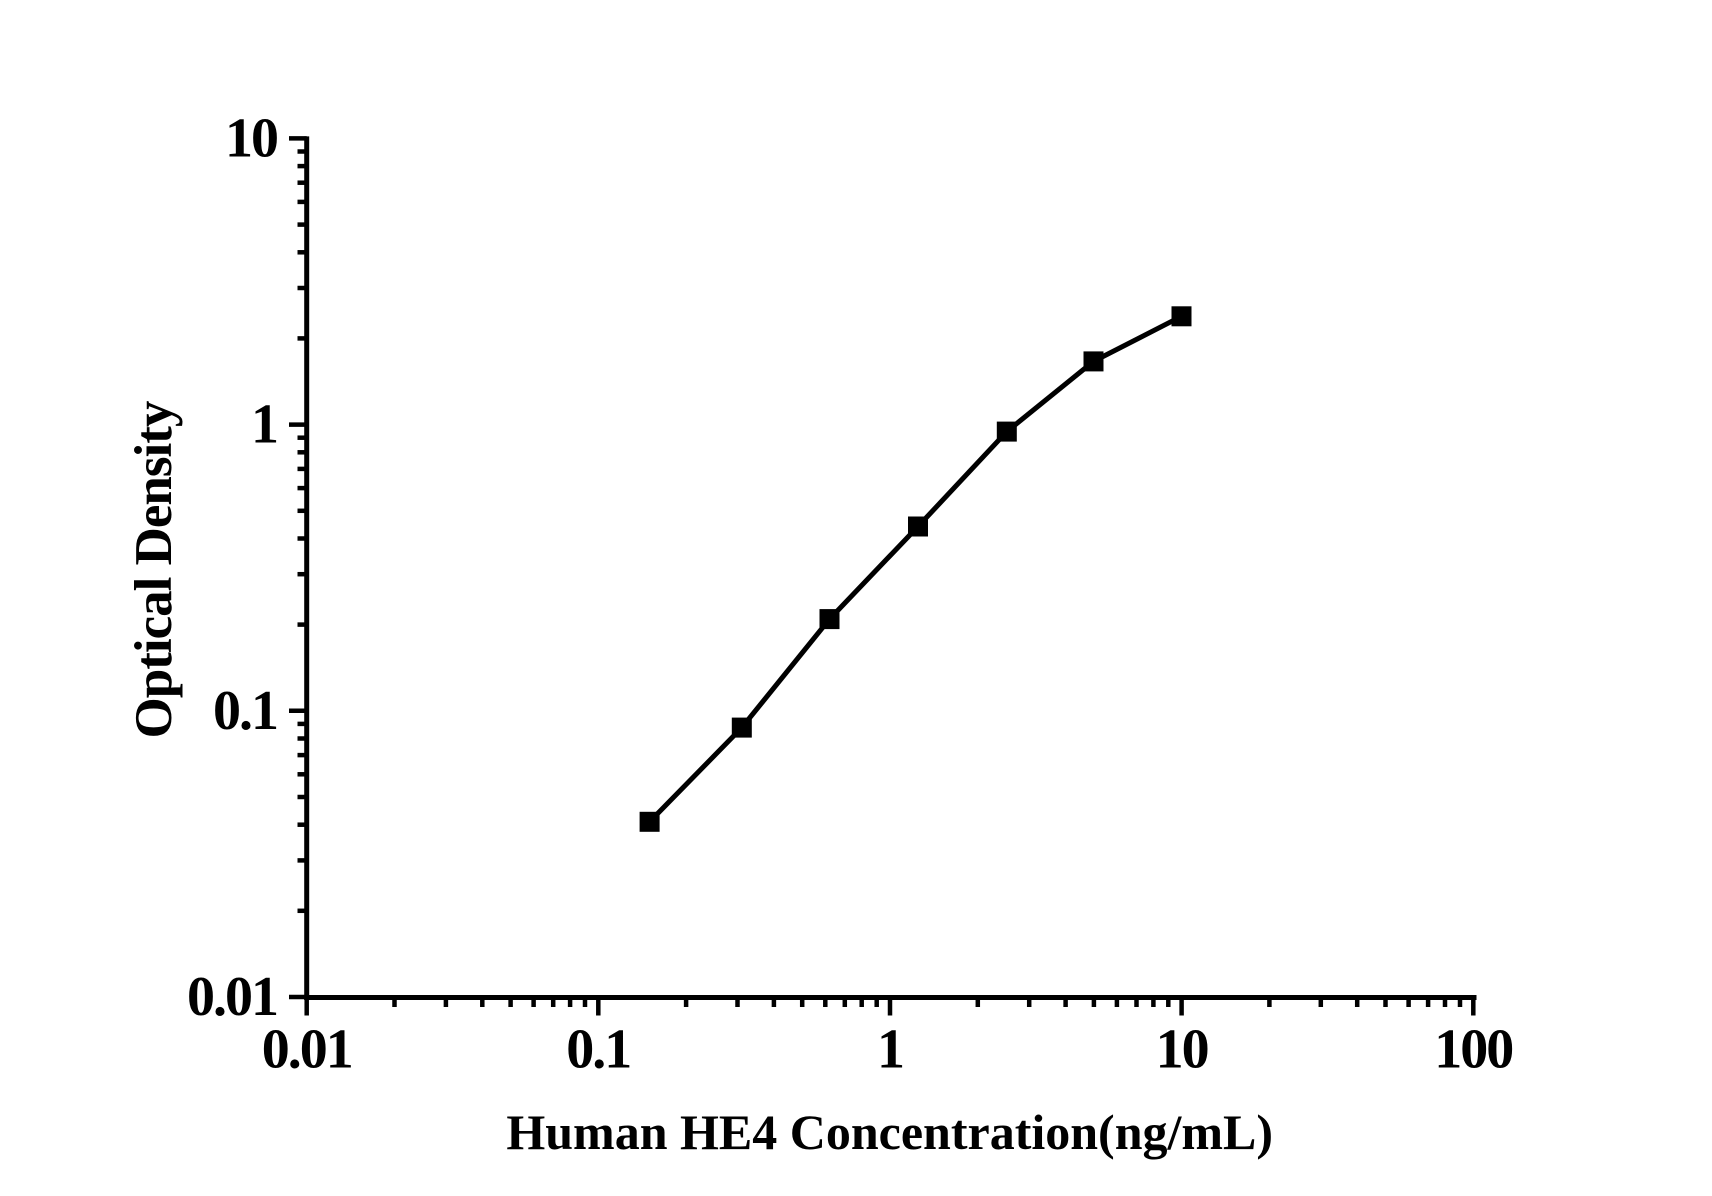 This screenshot has height=1196, width=1712. Describe the element at coordinates (889, 1132) in the screenshot. I see `svg-text: Human HE4 Concentration(ng/mL)` at that location.